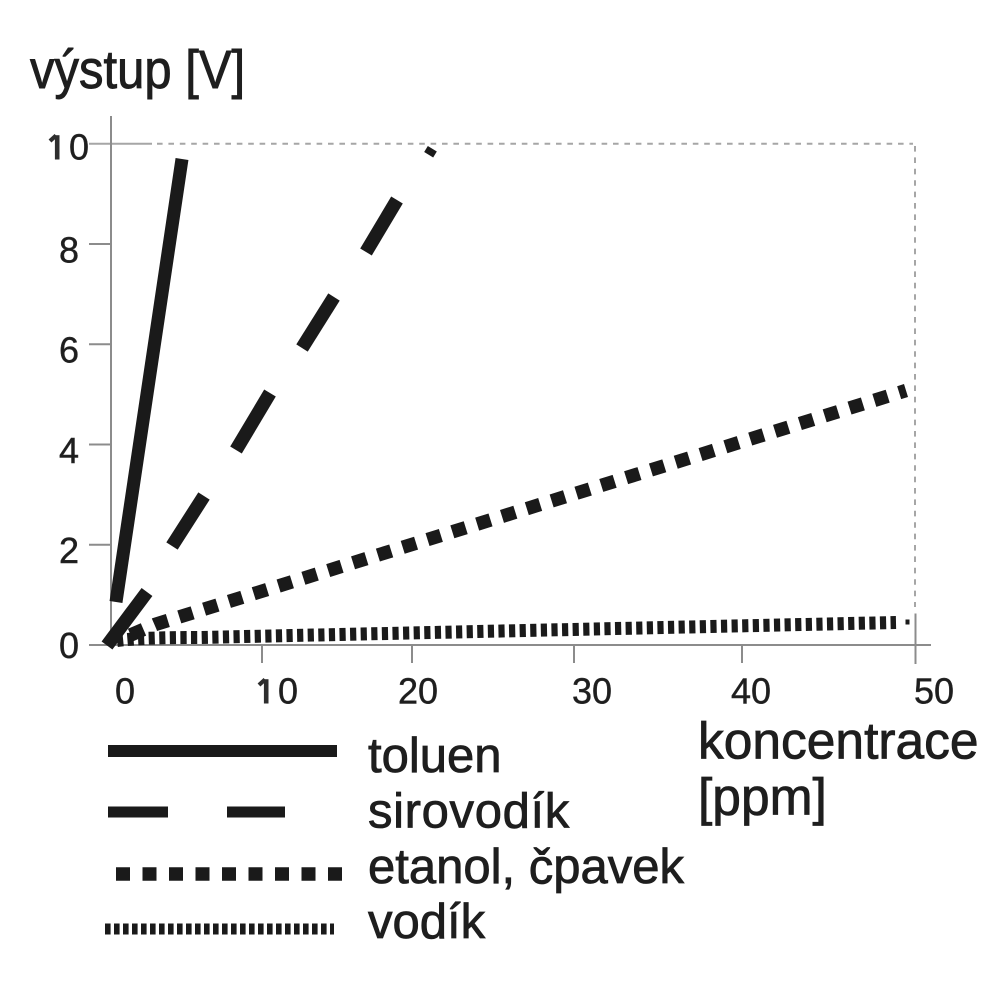 The height and width of the screenshot is (1000, 1000). I want to click on svg-text: koncentrace, so click(838, 741).